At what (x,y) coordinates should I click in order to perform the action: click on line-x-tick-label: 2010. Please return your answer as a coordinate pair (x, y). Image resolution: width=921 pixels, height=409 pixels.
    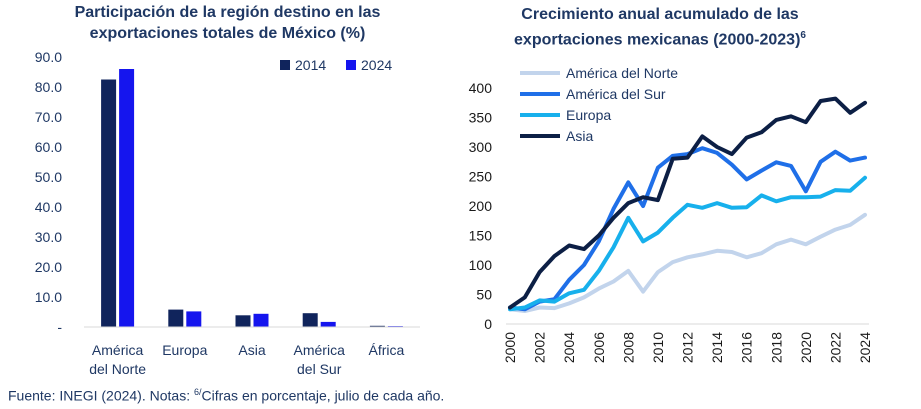
    Looking at the image, I should click on (658, 347).